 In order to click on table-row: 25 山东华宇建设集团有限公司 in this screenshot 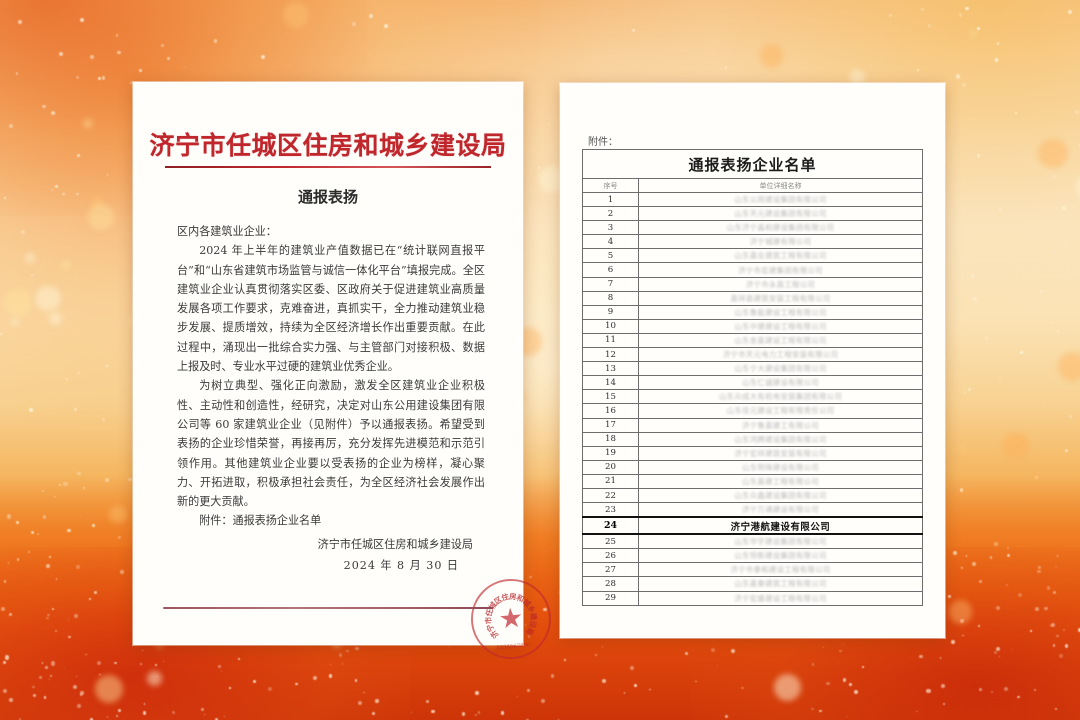, I will do `click(752, 541)`.